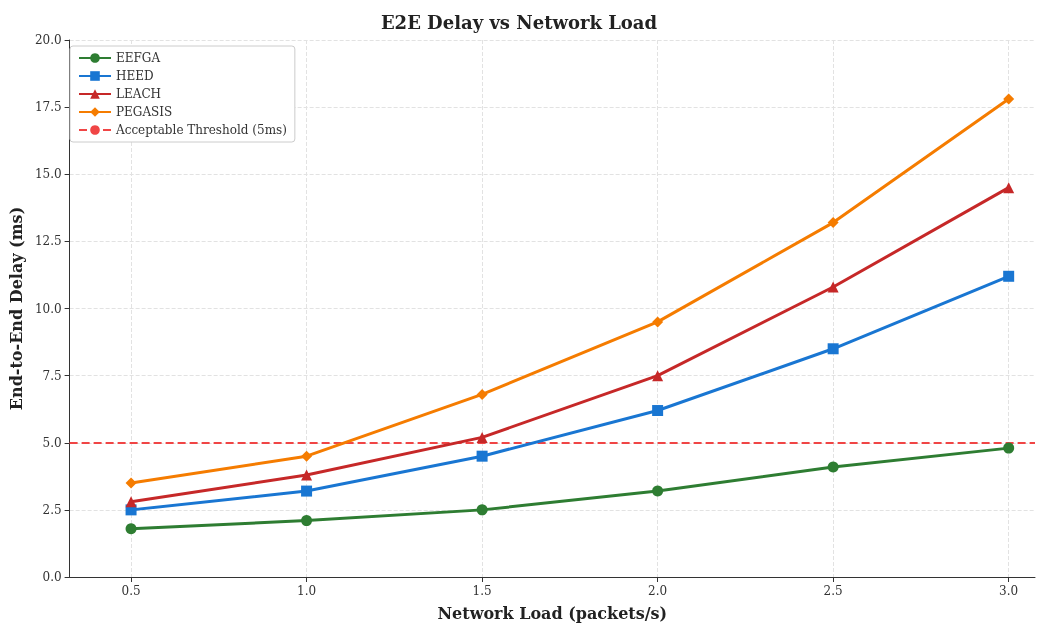 The width and height of the screenshot is (1038, 626). I want to click on legend-label: PEGASIS, so click(144, 112).